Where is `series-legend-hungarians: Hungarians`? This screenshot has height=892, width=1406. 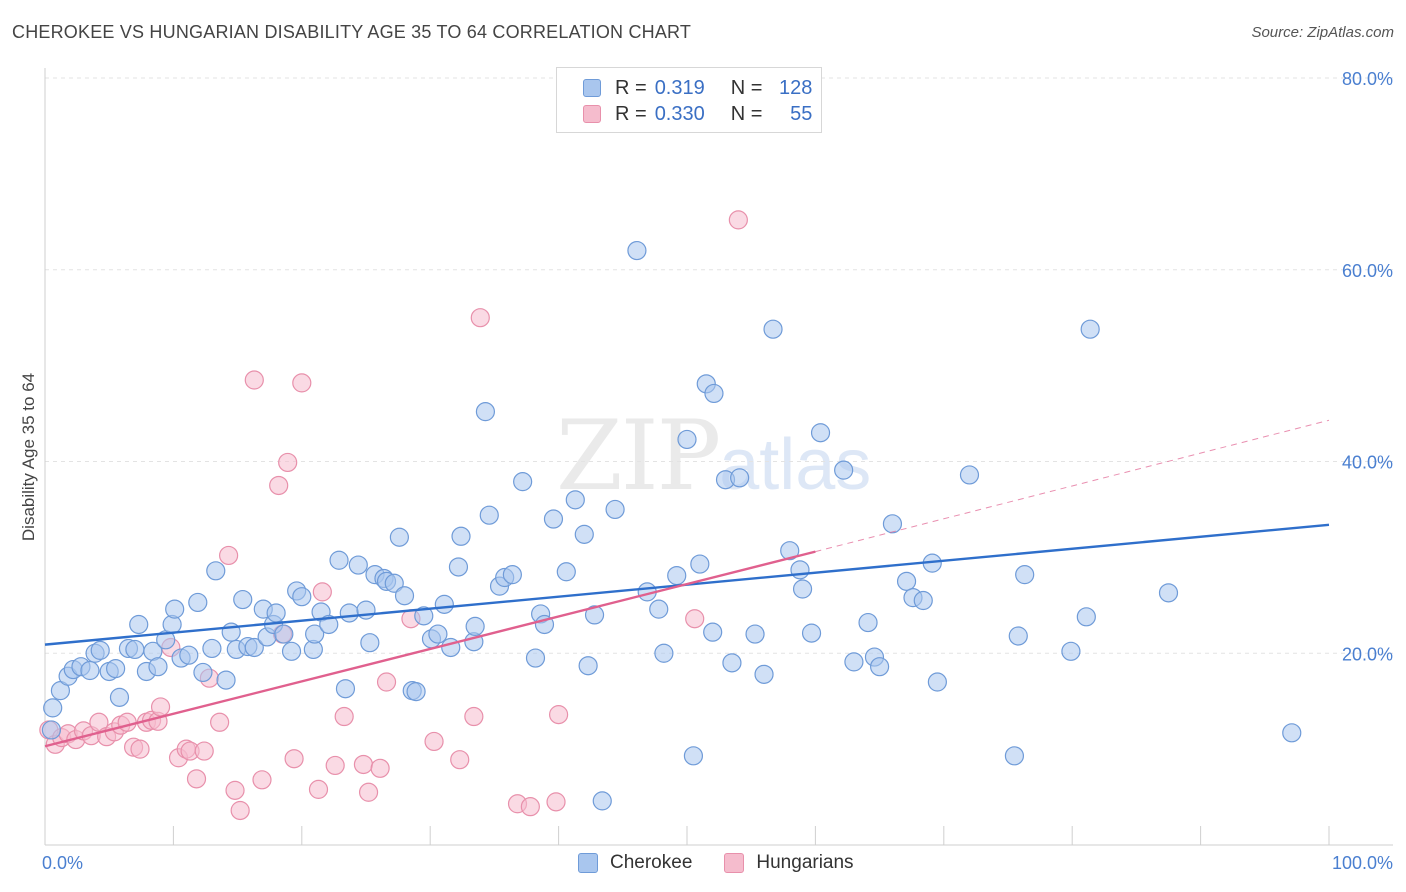 series-legend-hungarians: Hungarians is located at coordinates (789, 863).